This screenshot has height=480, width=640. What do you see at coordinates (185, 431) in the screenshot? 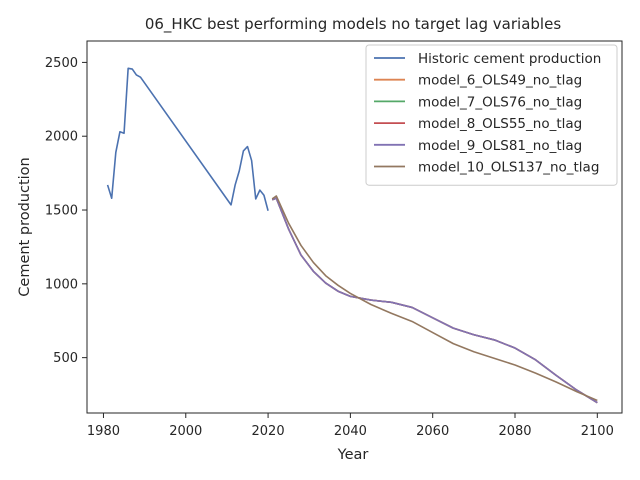
I see `x-tick-label: 2000` at bounding box center [185, 431].